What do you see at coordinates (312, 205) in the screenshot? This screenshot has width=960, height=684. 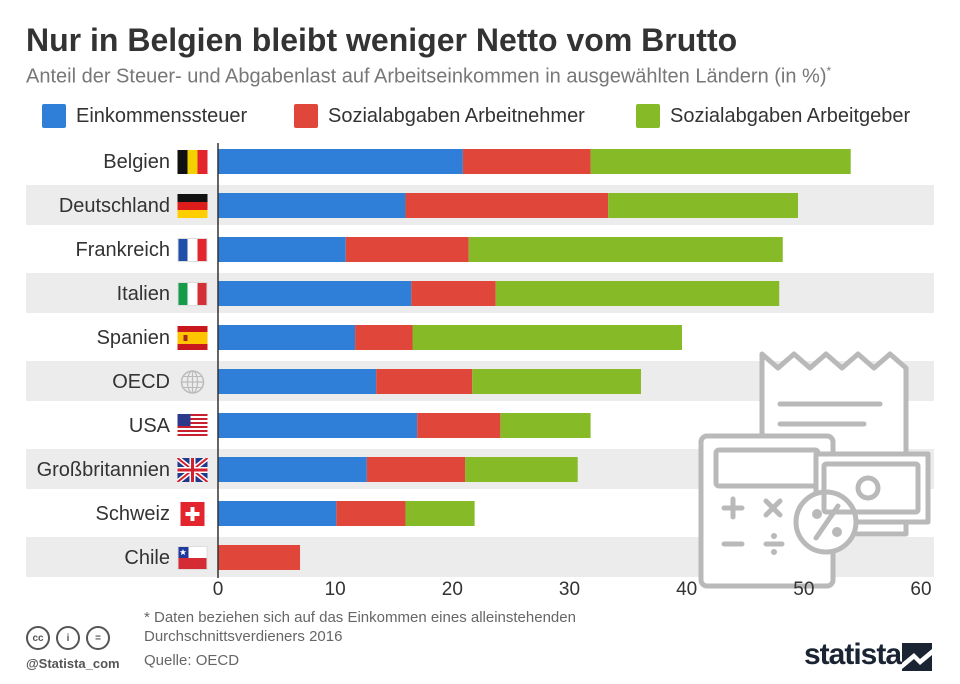 I see `bar-deutschland-einkommenssteuer` at bounding box center [312, 205].